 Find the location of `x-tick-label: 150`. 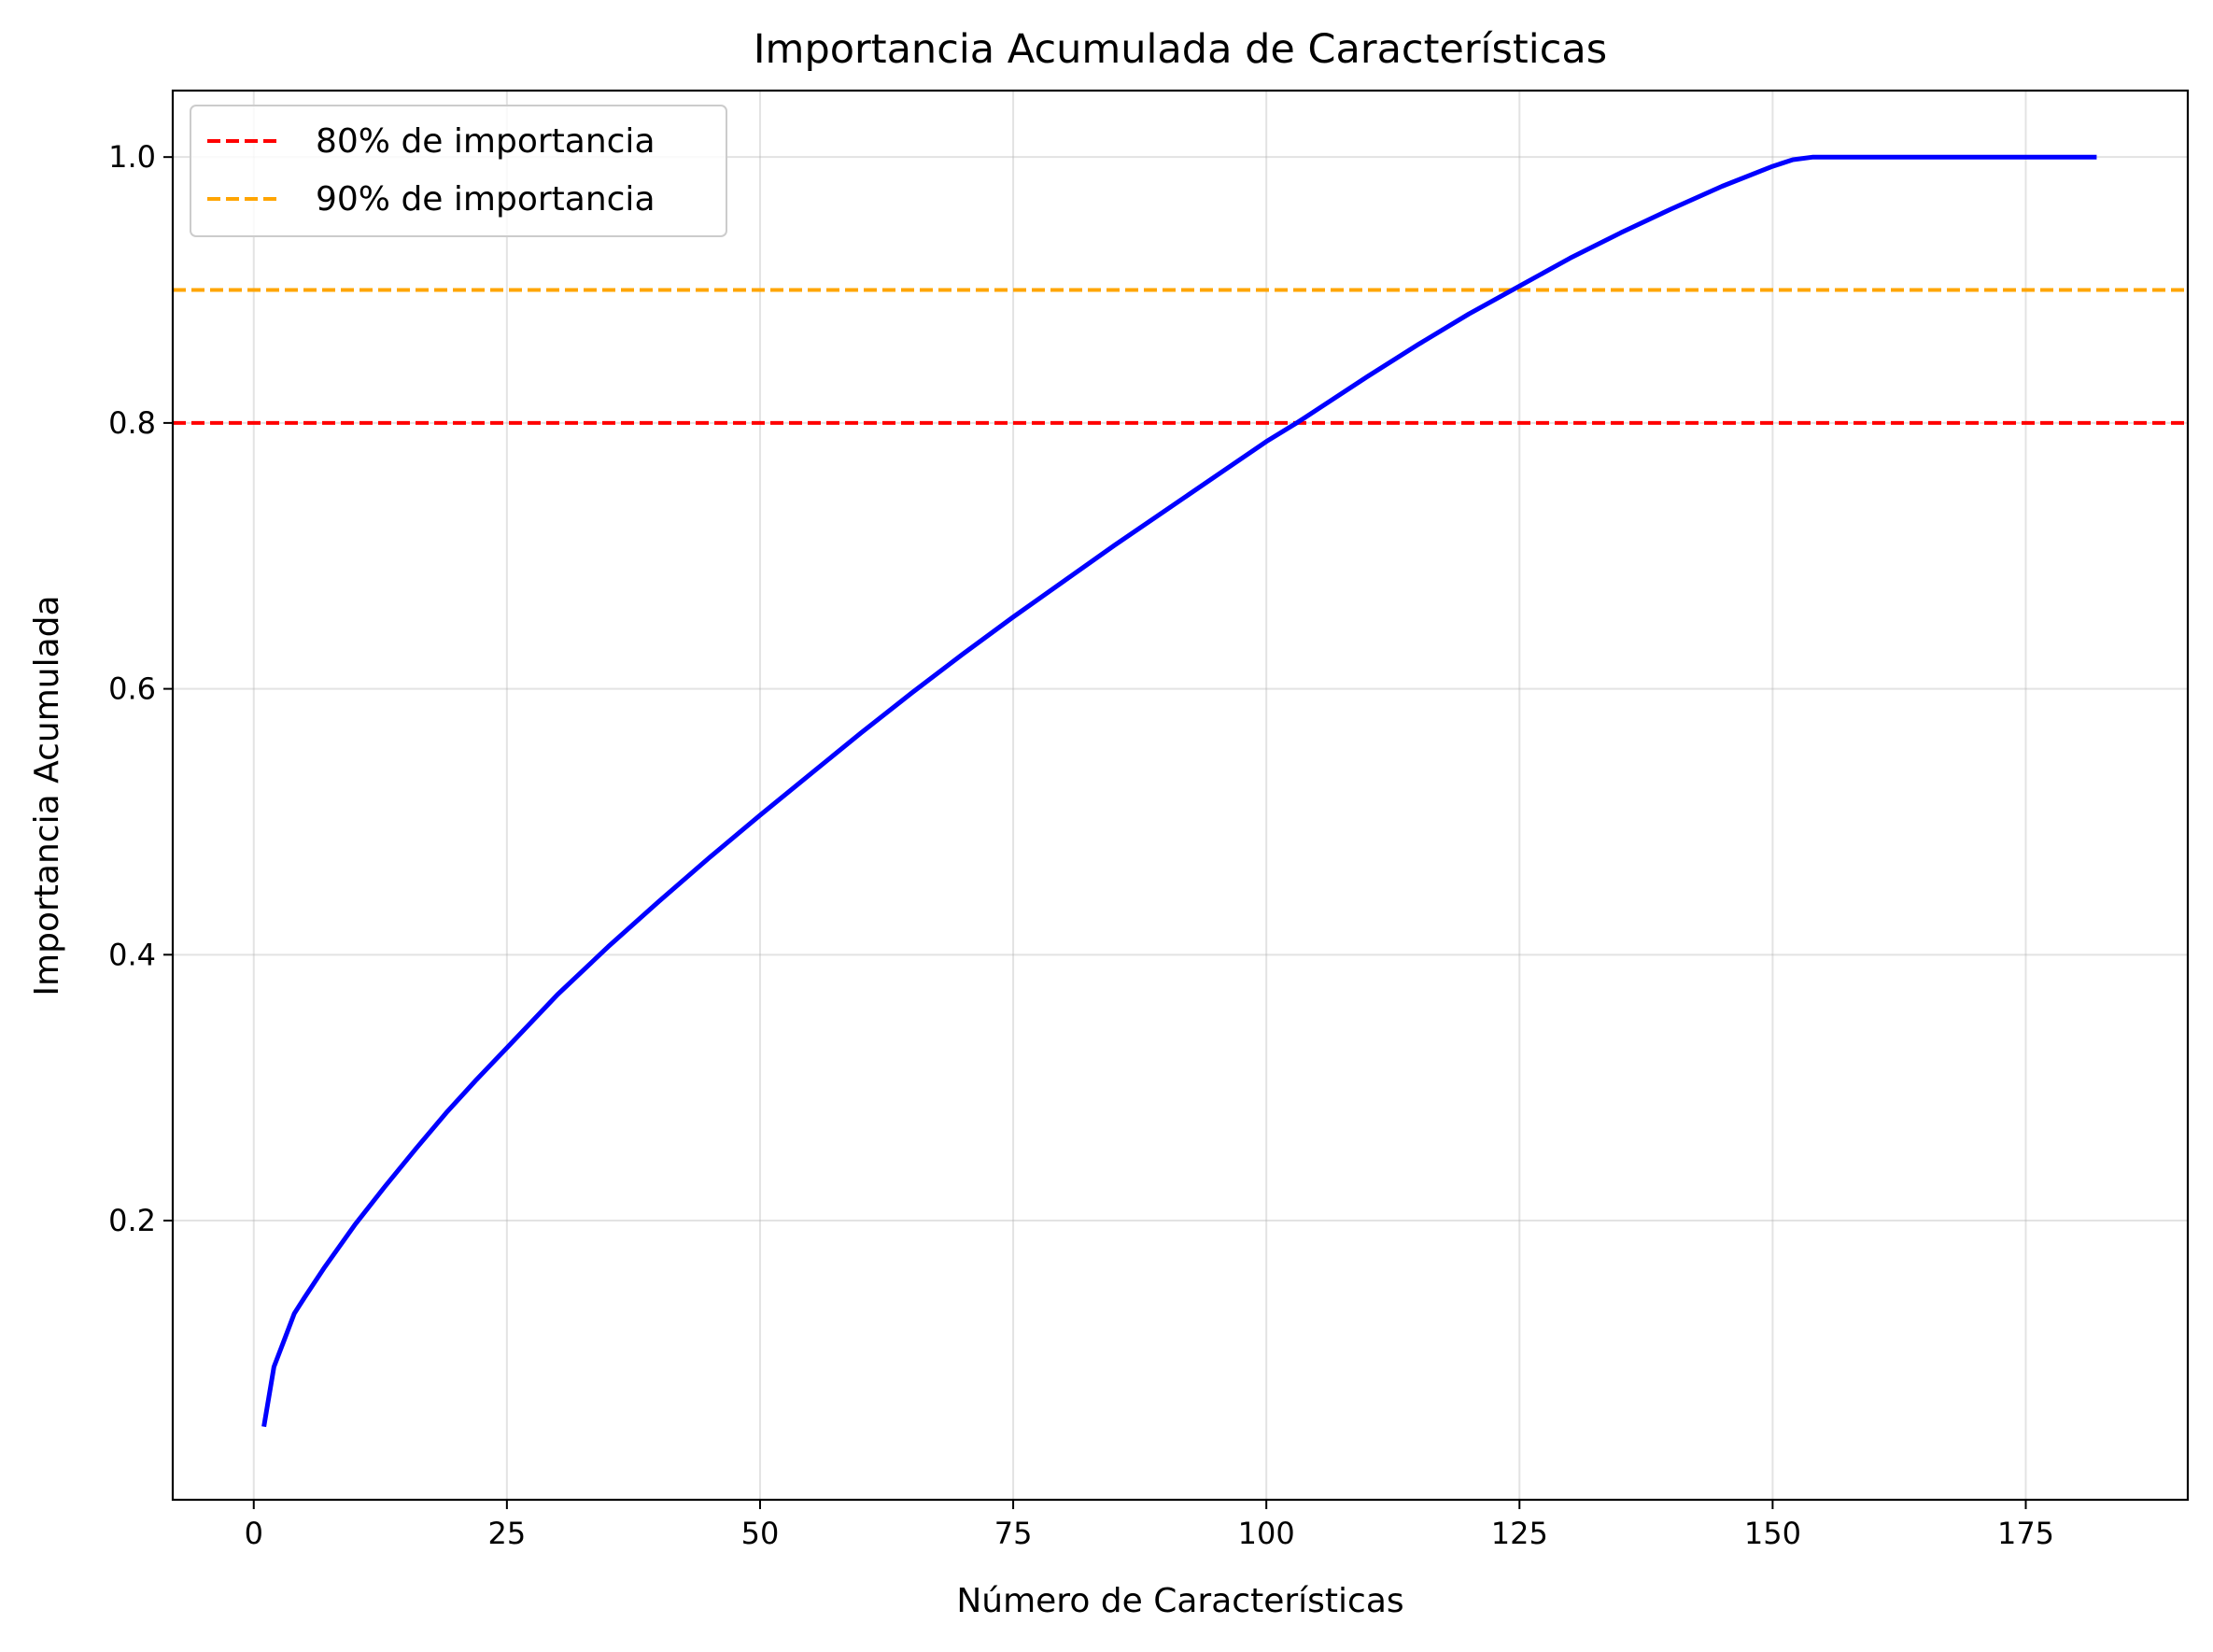

x-tick-label: 150 is located at coordinates (1773, 1533).